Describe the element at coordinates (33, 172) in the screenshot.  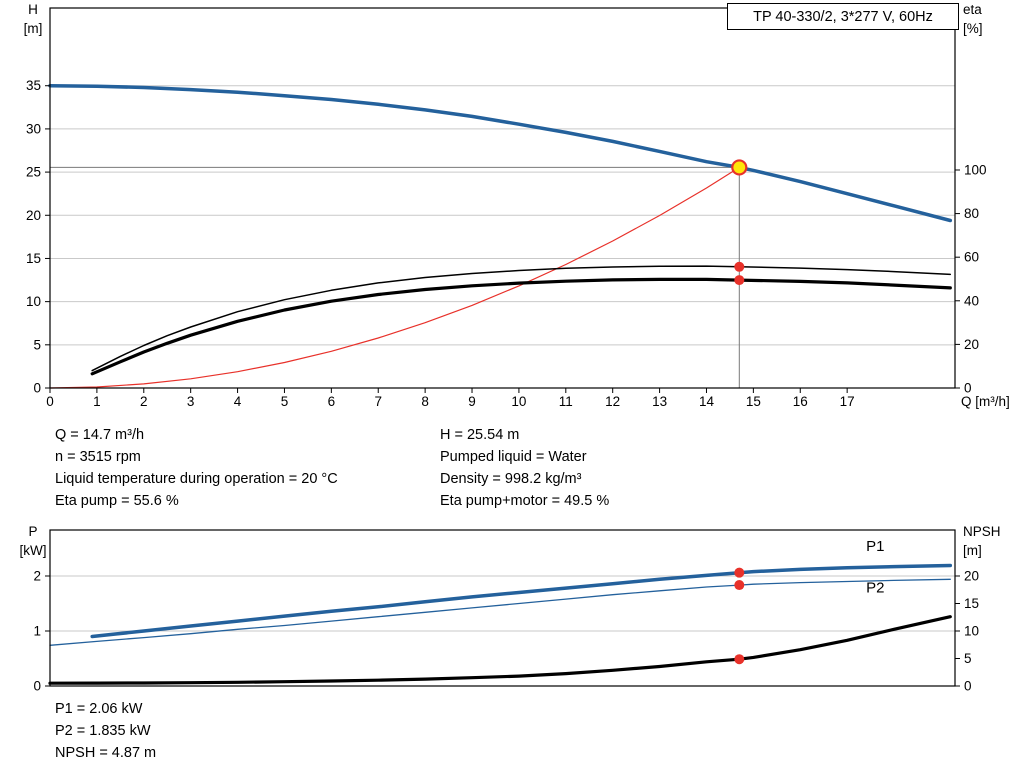
I see `y-left-tick-label: 25` at that location.